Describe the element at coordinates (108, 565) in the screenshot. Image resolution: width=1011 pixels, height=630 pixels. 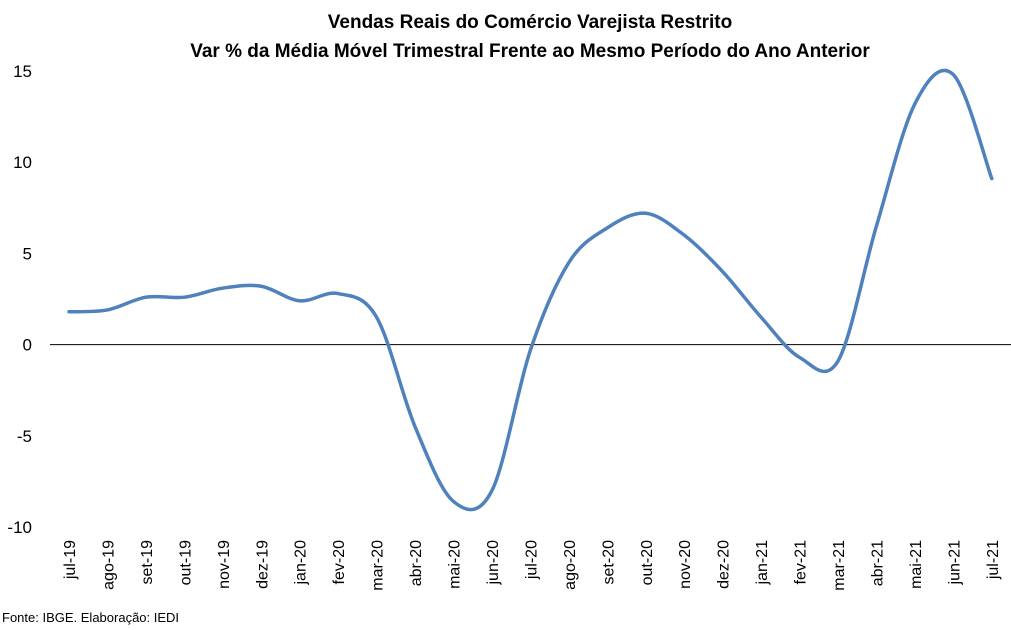
I see `x-tick-label: ago-19` at that location.